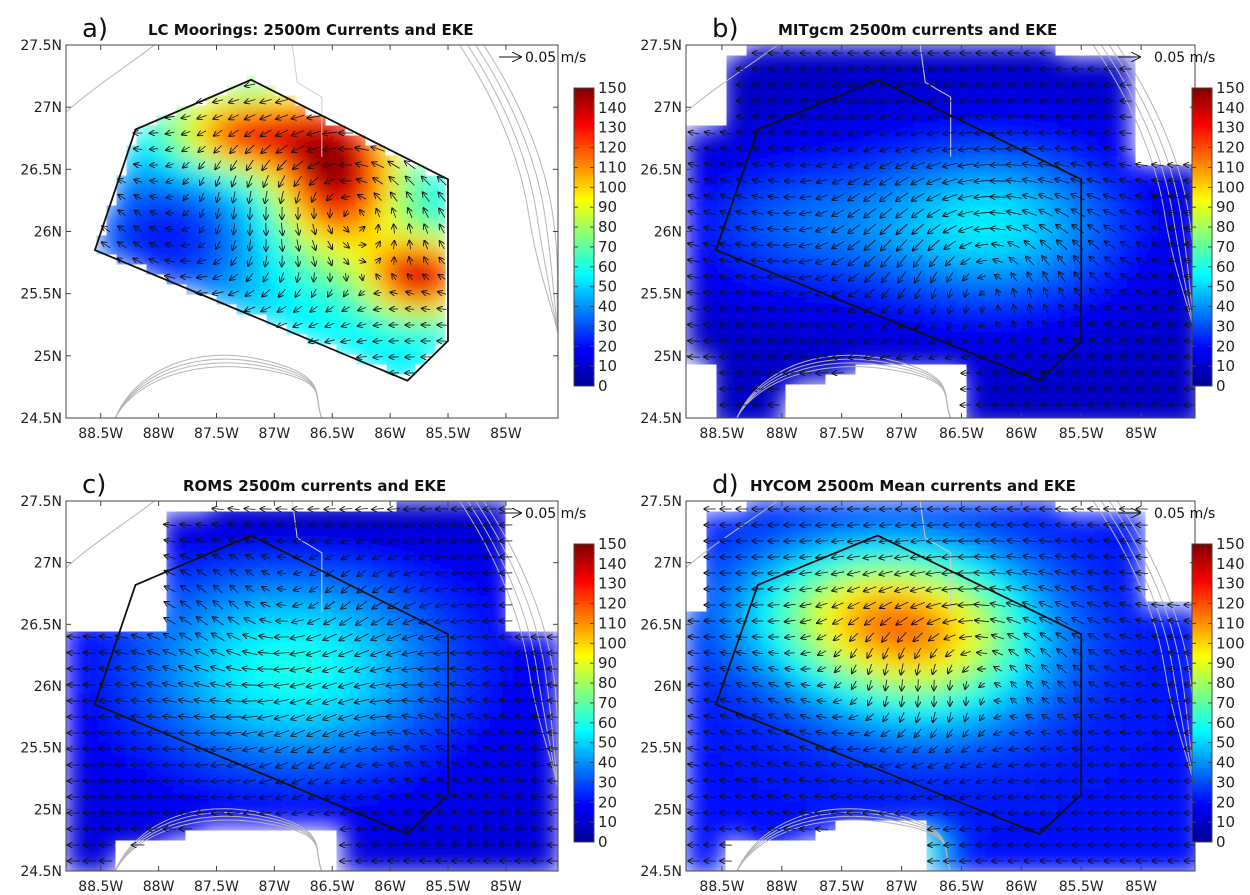 This screenshot has height=895, width=1250. I want to click on colorbar-tick-label: 0, so click(603, 842).